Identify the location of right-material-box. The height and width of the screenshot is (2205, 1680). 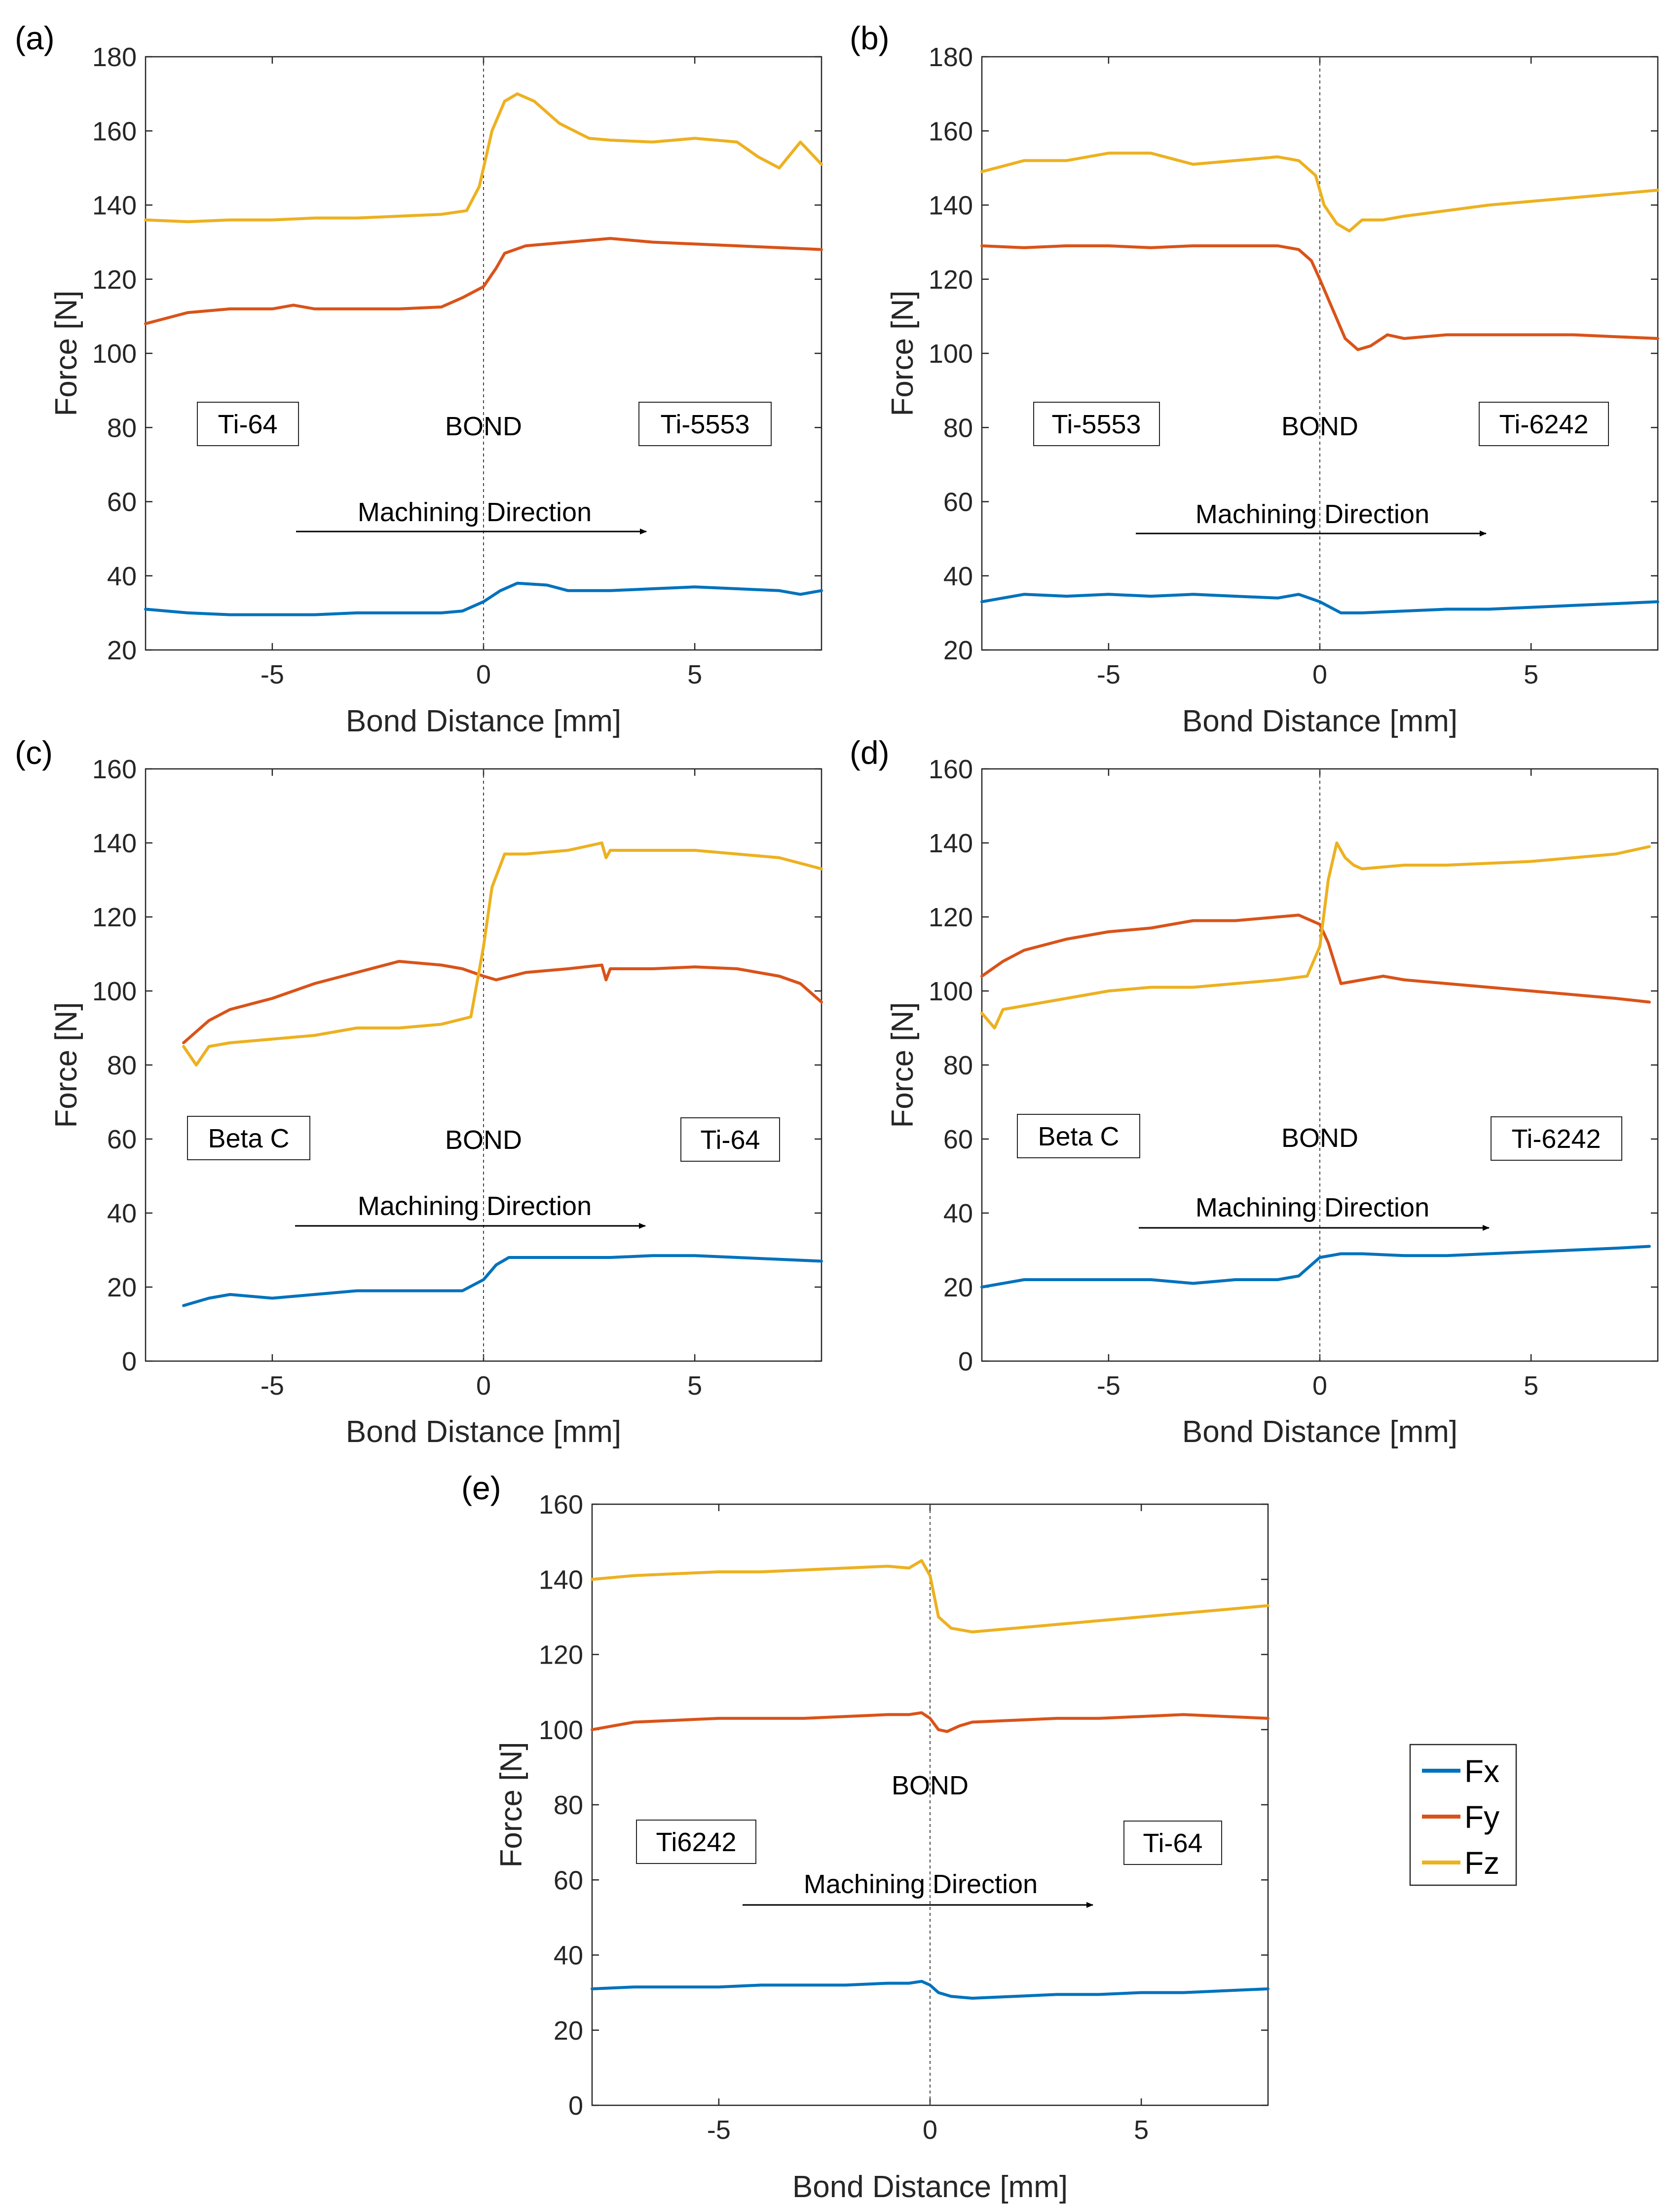
(1557, 1138).